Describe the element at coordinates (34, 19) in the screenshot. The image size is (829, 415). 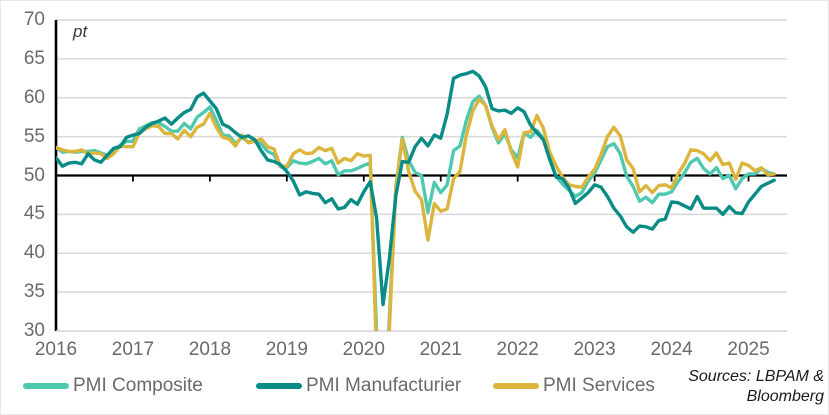
I see `y-axis-tick-label: 70` at that location.